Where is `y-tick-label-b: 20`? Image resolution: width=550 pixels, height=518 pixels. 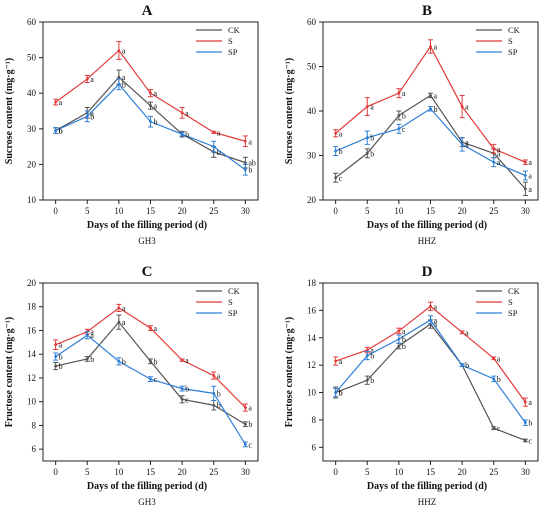
y-tick-label-b: 20 is located at coordinates (312, 200).